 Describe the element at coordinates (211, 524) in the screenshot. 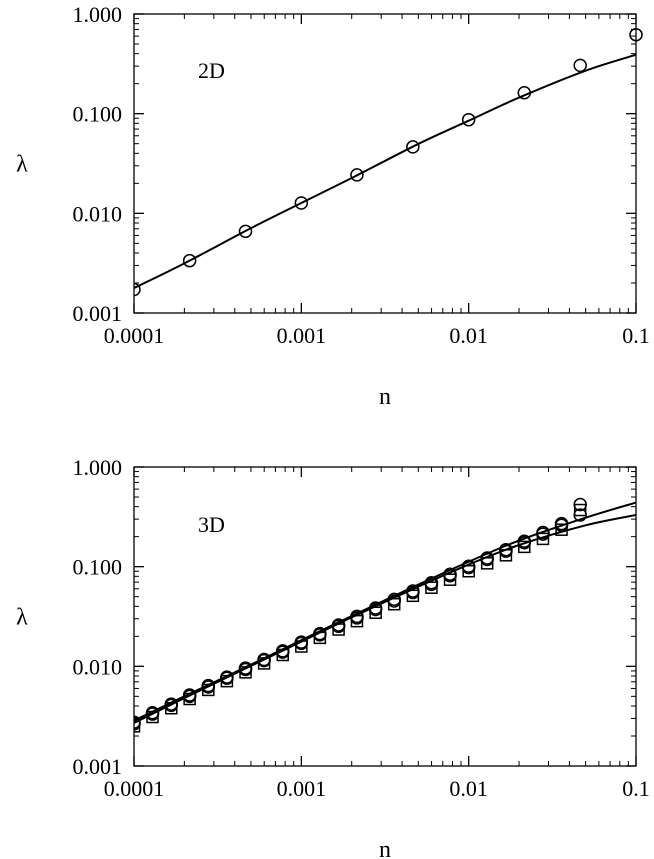

I see `panel-label: 3D` at that location.